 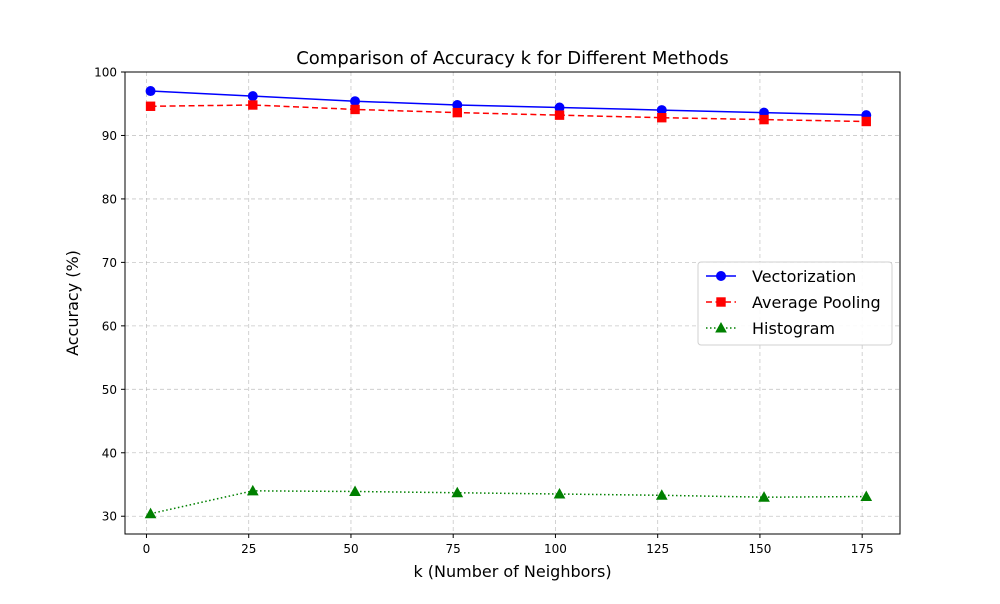 I want to click on legend-label-vectorization: Vectorization, so click(x=804, y=276).